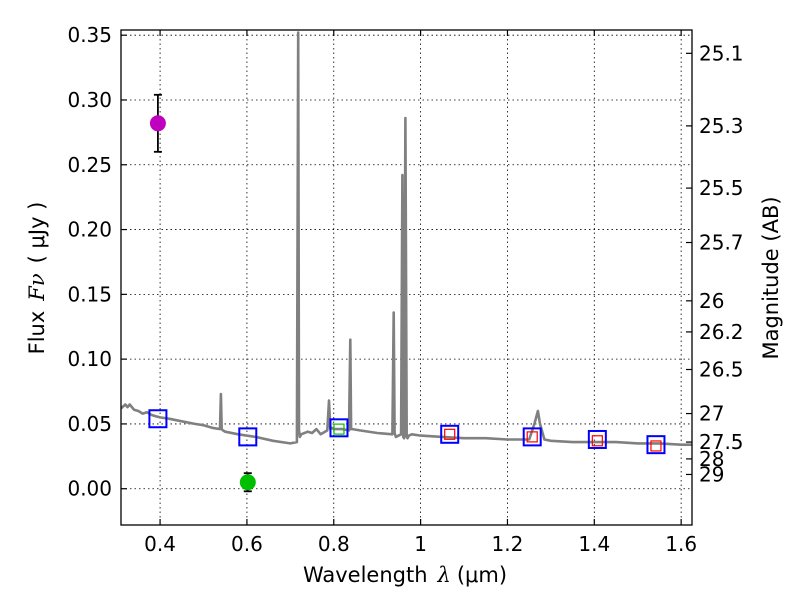  Describe the element at coordinates (711, 474) in the screenshot. I see `y2-tick-label-10: 29` at that location.